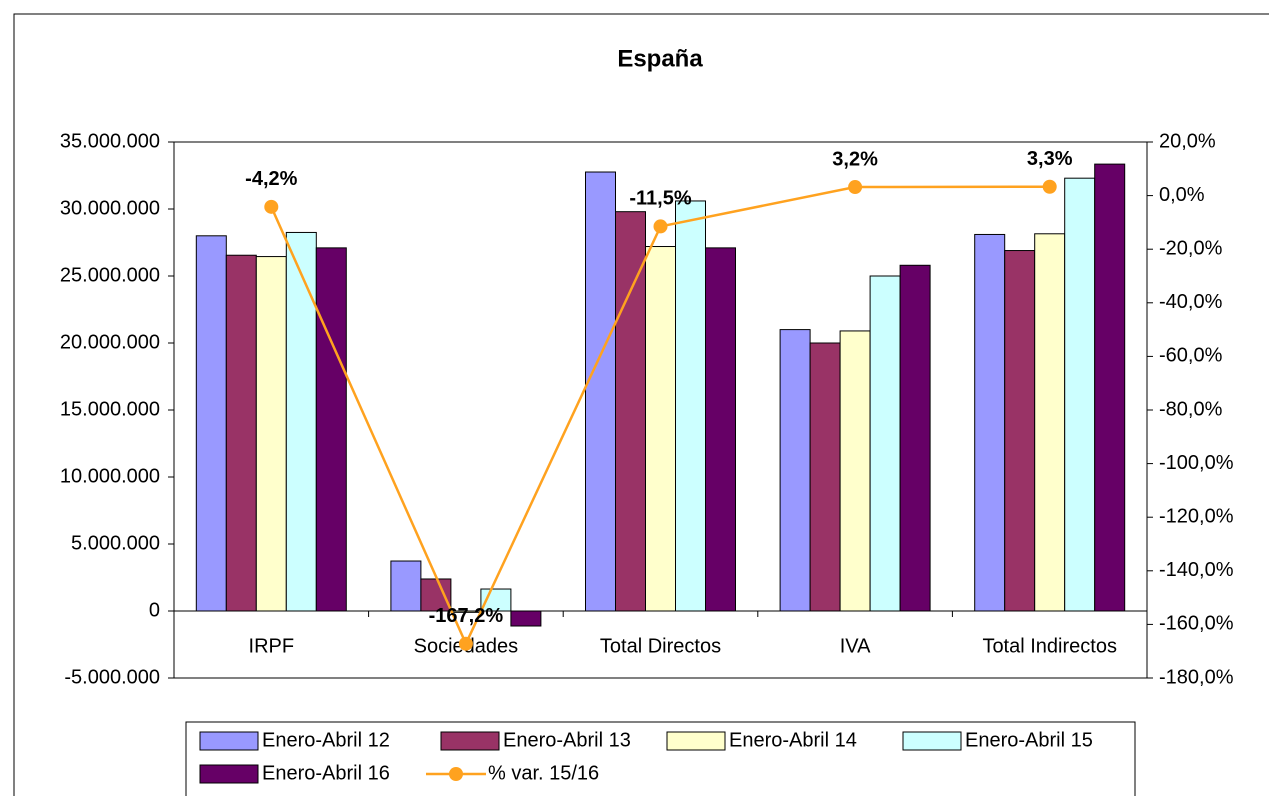 The height and width of the screenshot is (796, 1269). Describe the element at coordinates (271, 179) in the screenshot. I see `data-label: -4,2%` at that location.